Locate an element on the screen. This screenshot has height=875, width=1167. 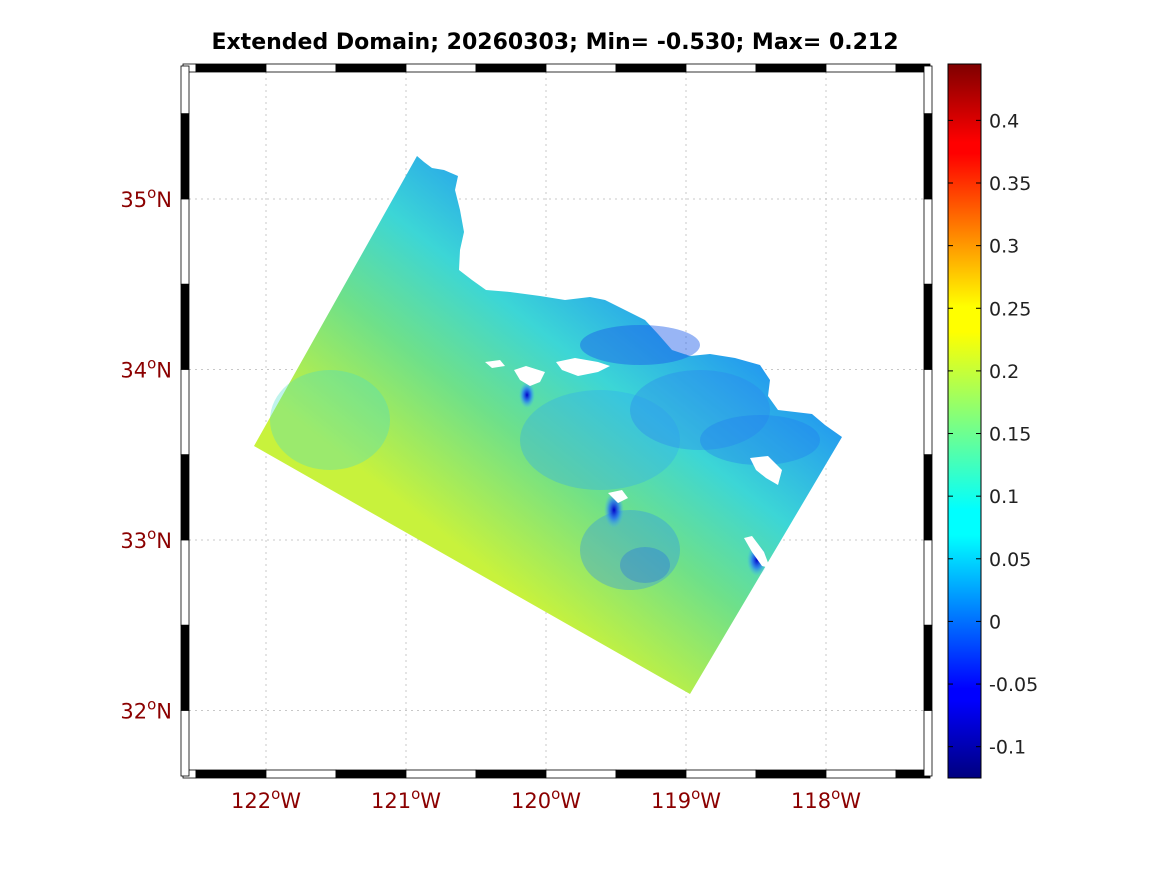
latitude-tick-label: 35oN is located at coordinates (146, 198).